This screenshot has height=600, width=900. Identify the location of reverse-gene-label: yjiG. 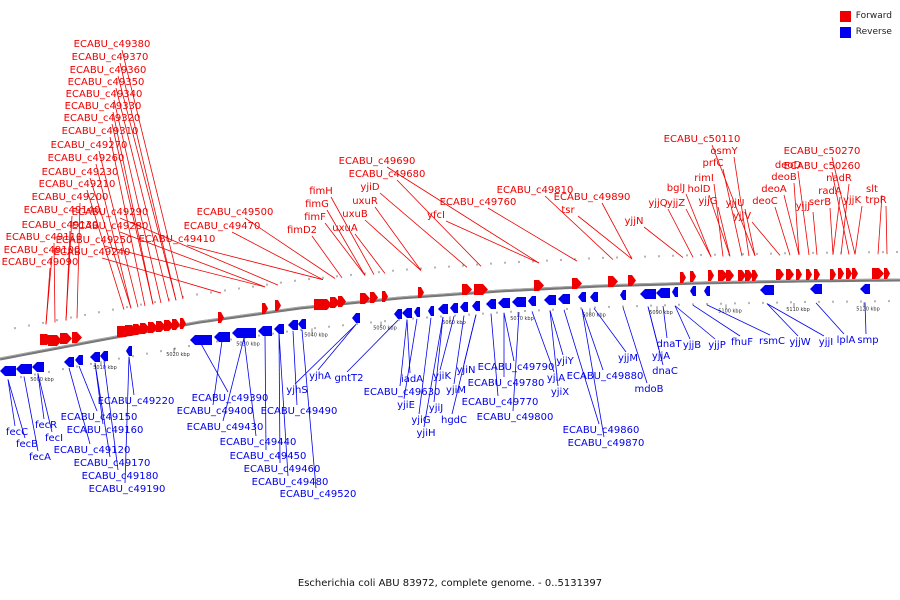
(420, 420).